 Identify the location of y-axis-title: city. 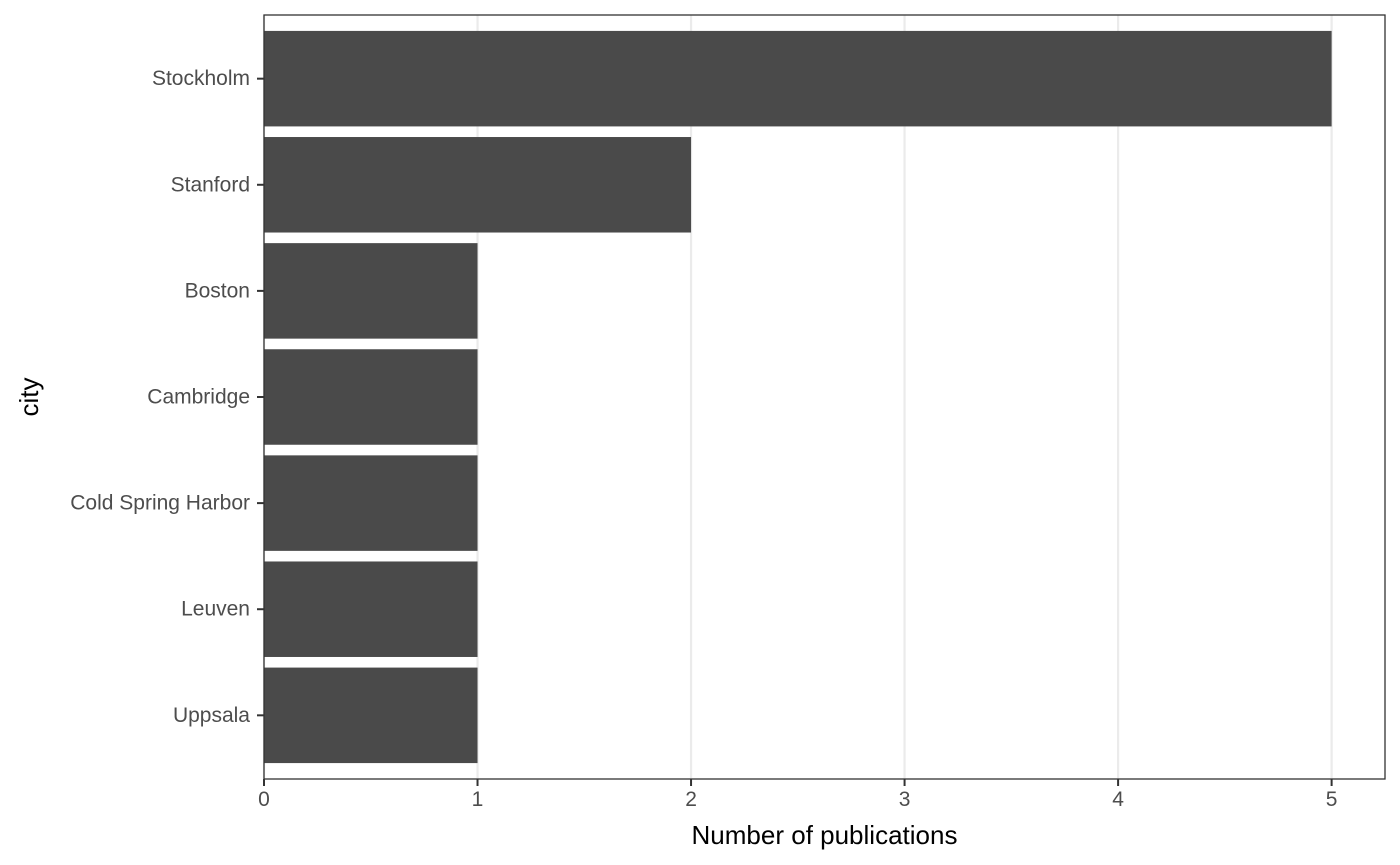
(29, 397).